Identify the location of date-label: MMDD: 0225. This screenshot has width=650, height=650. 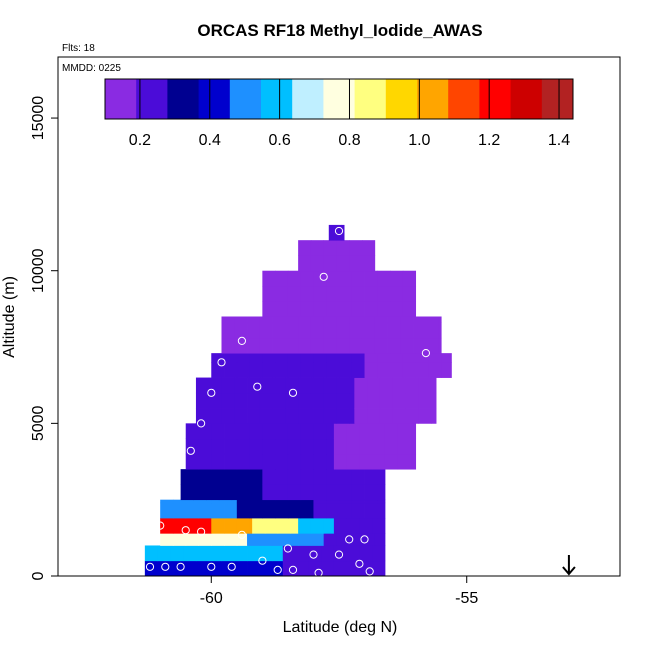
(91, 68).